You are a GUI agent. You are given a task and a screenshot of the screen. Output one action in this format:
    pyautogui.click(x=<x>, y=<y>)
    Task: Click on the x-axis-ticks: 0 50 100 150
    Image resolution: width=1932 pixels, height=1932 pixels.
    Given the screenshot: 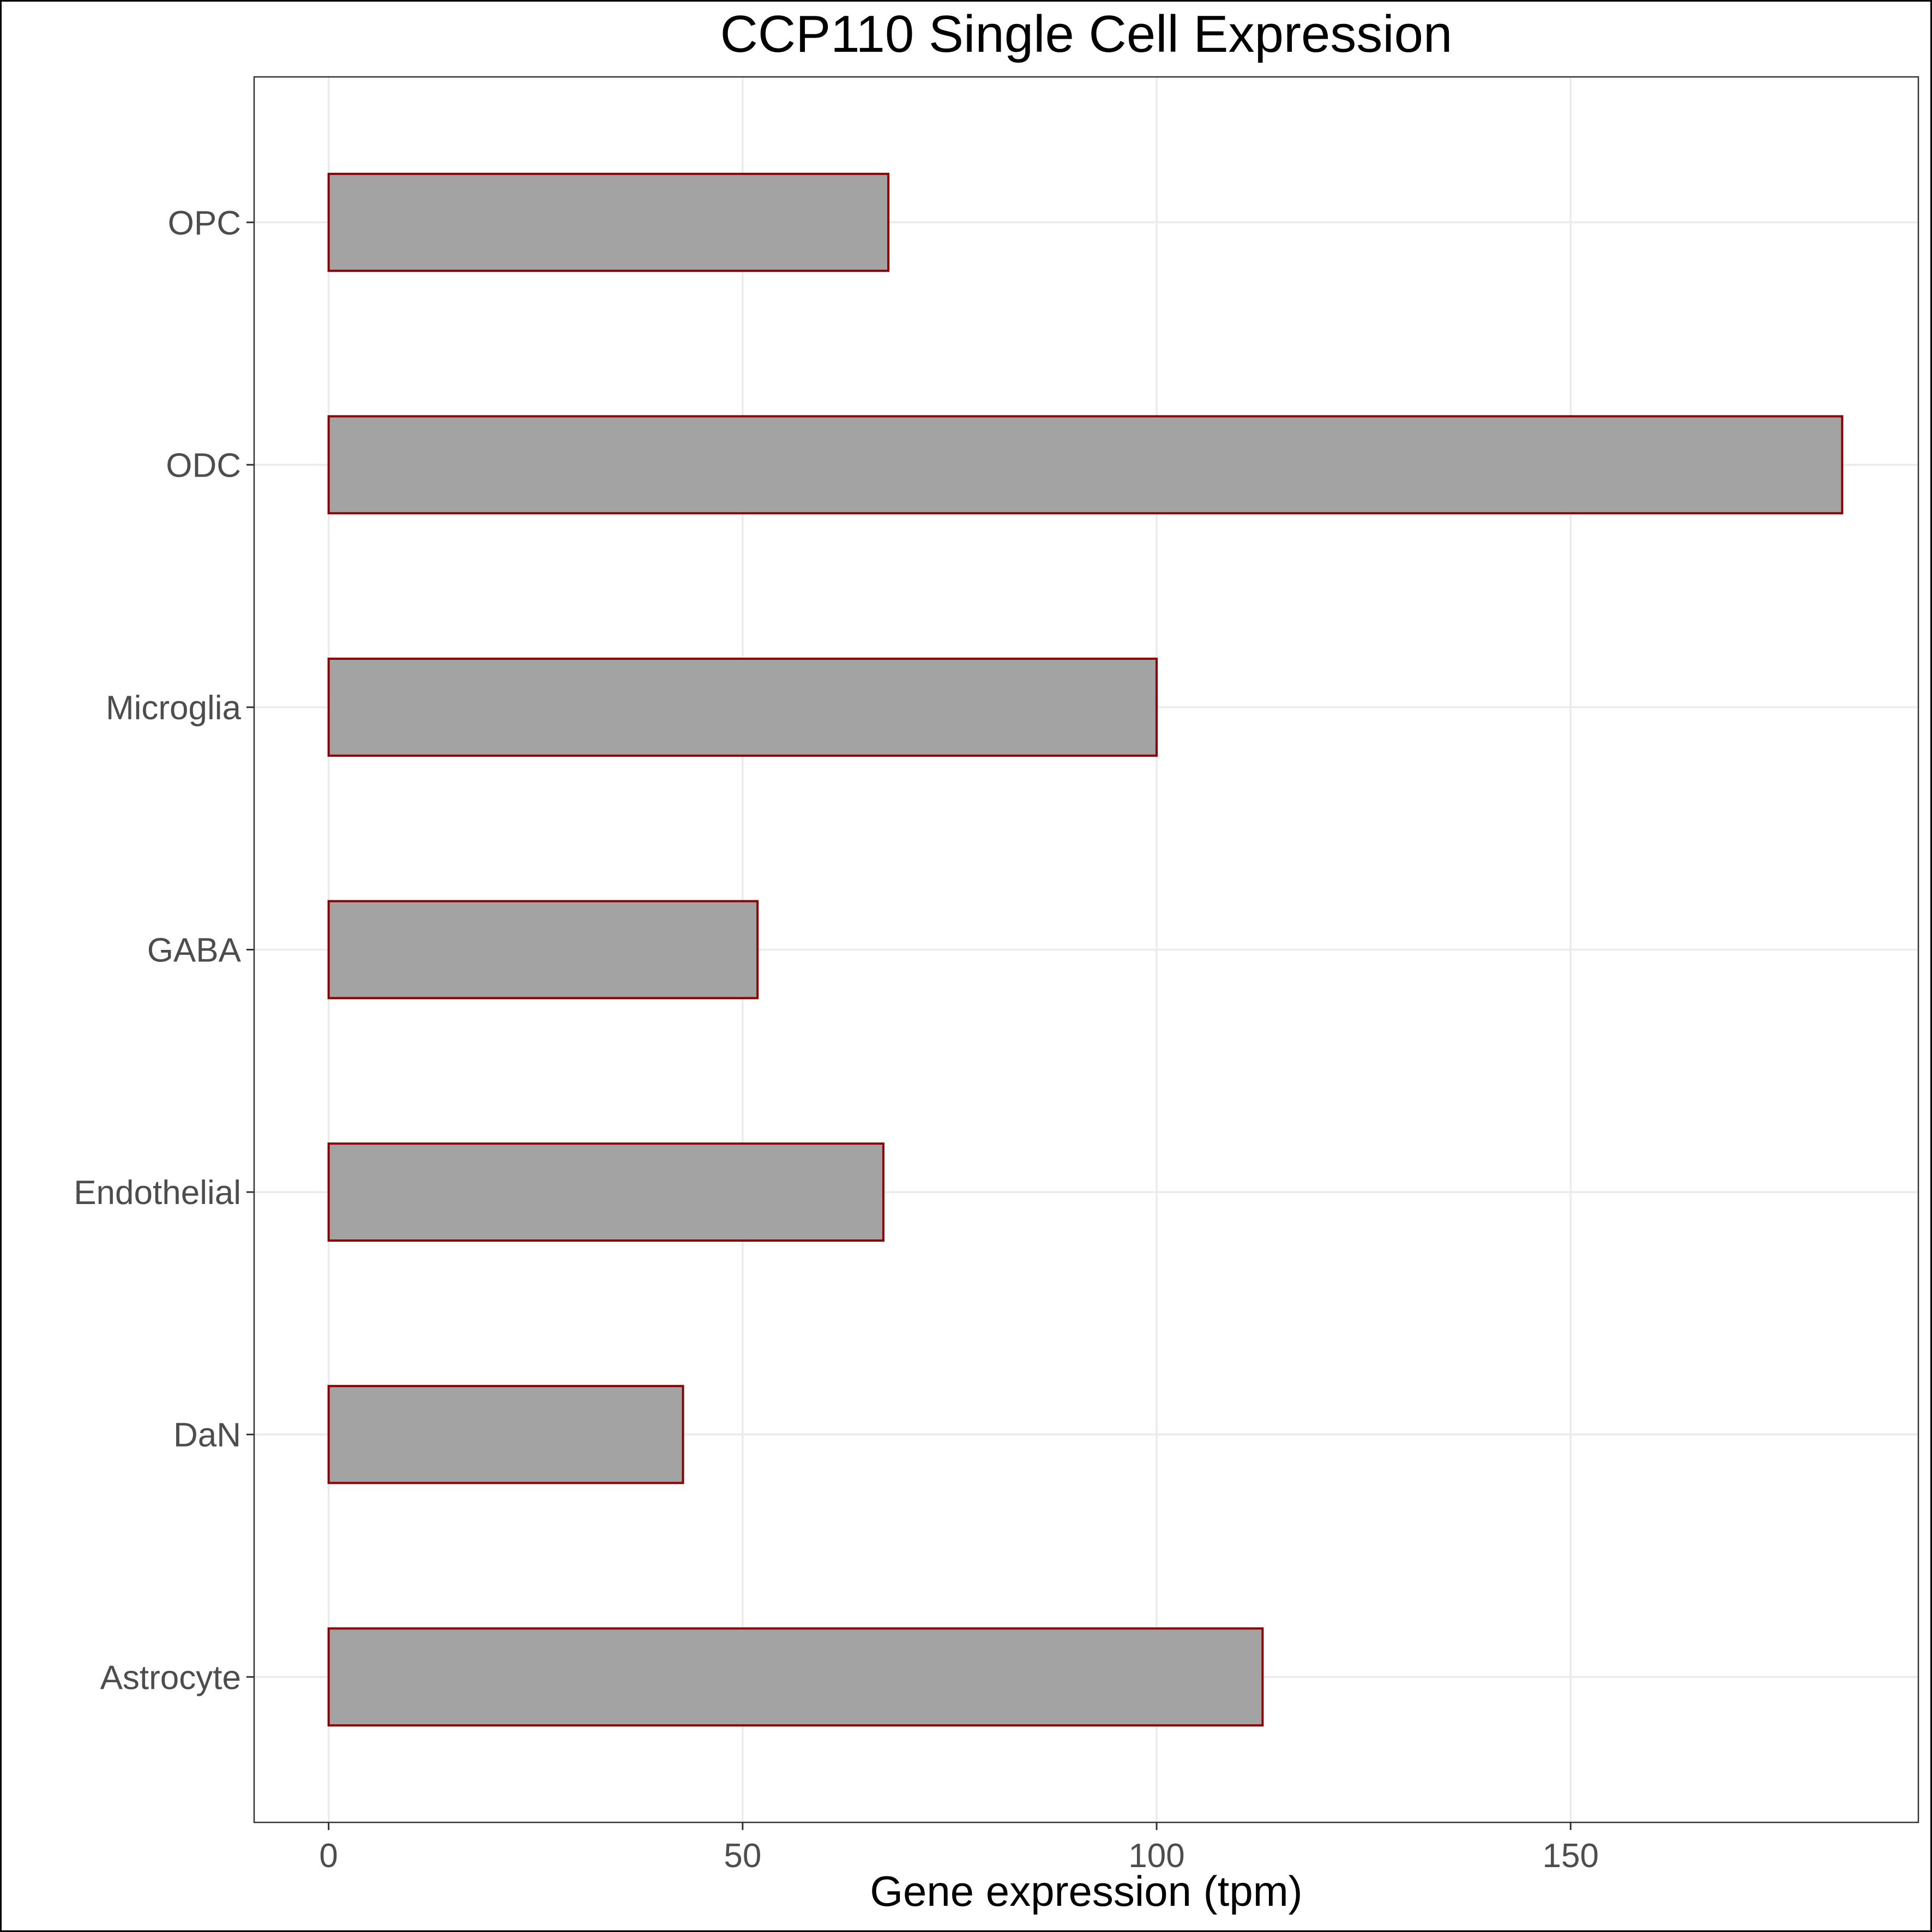 What is the action you would take?
    pyautogui.click(x=959, y=1848)
    